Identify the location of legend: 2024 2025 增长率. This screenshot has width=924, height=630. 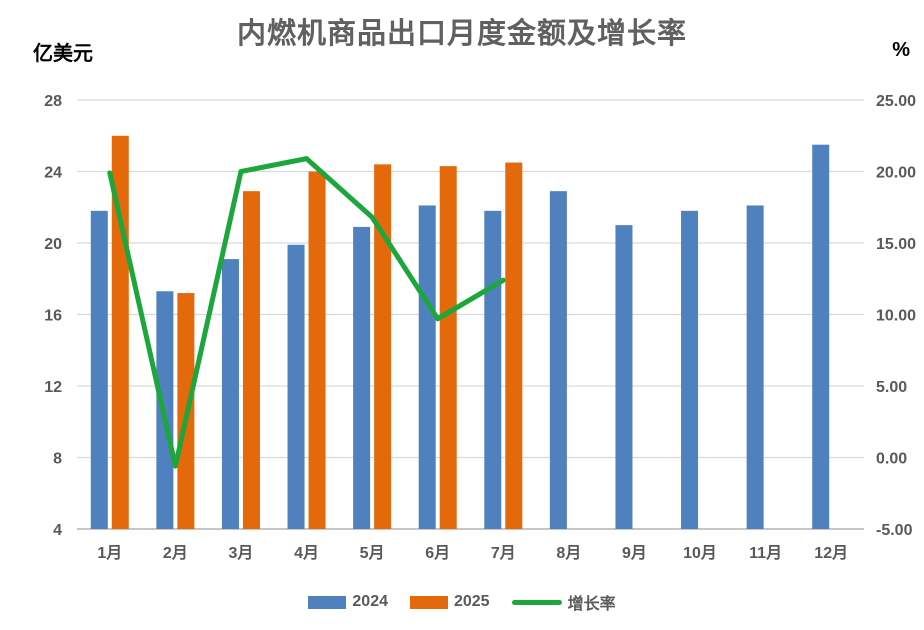
(462, 602).